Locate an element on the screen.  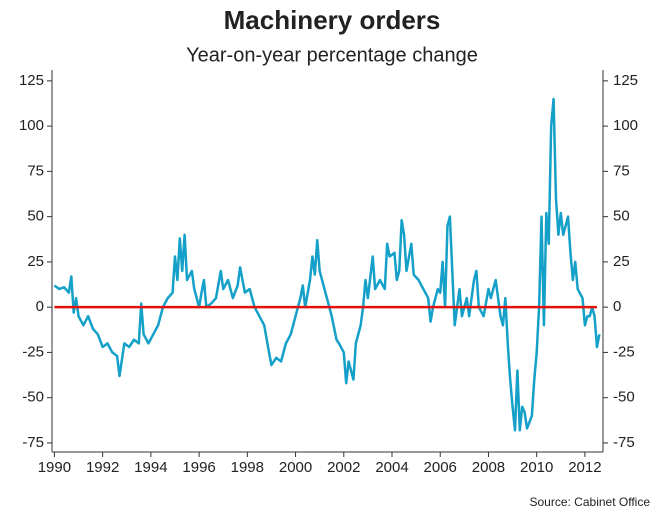
x-tick-label: 1996 is located at coordinates (198, 467).